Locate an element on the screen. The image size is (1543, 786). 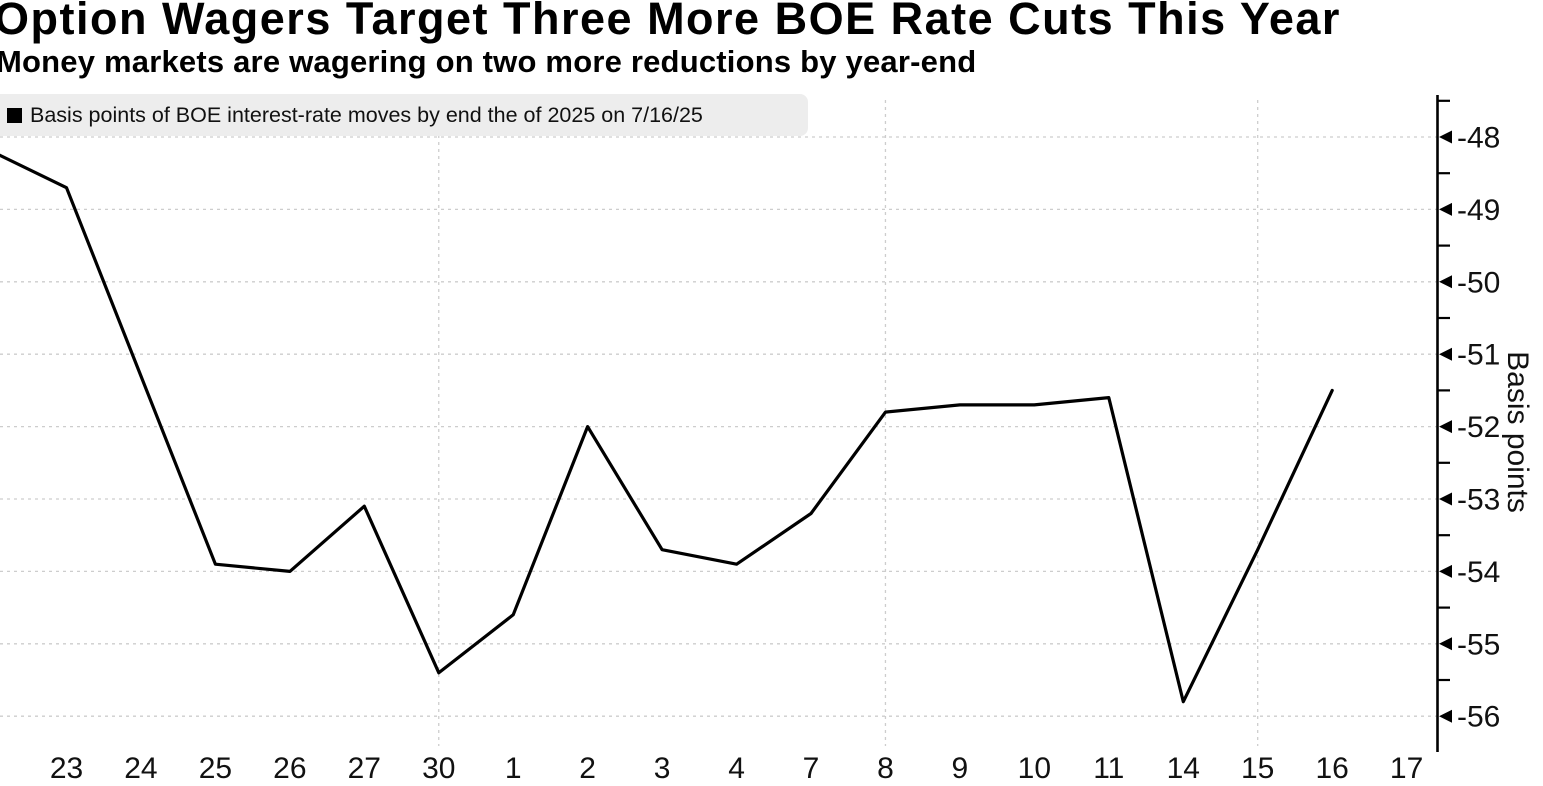
y-tick-label: -55 is located at coordinates (1478, 644).